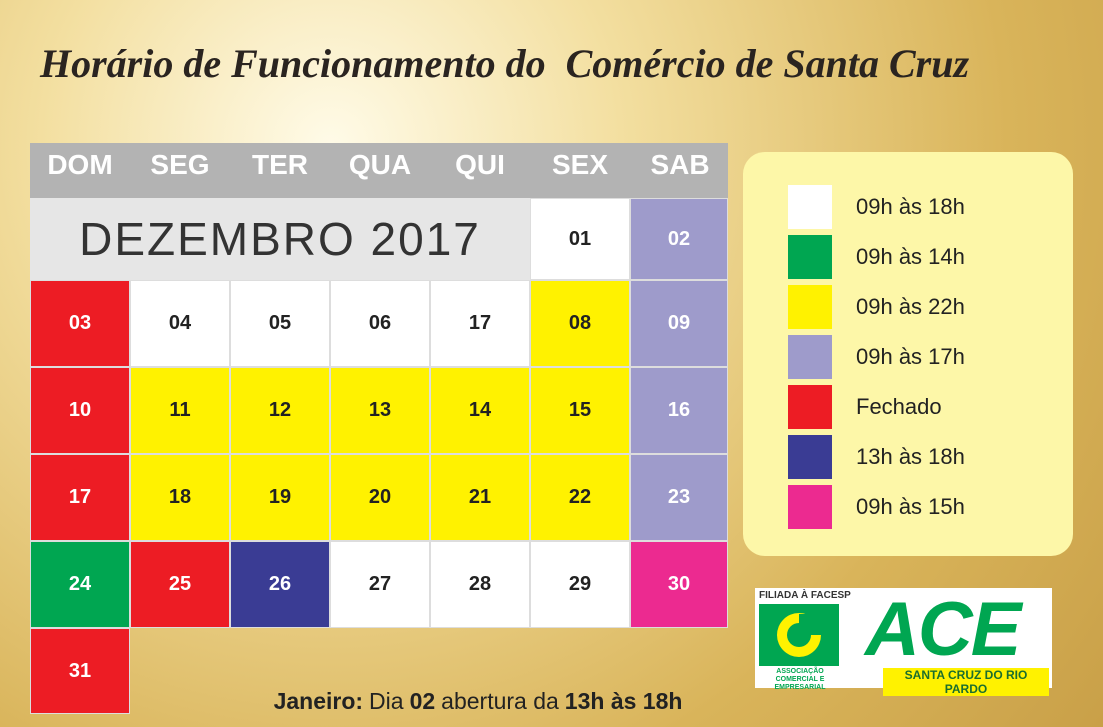 This screenshot has width=1103, height=727. What do you see at coordinates (679, 497) in the screenshot?
I see `day-cell: 23` at bounding box center [679, 497].